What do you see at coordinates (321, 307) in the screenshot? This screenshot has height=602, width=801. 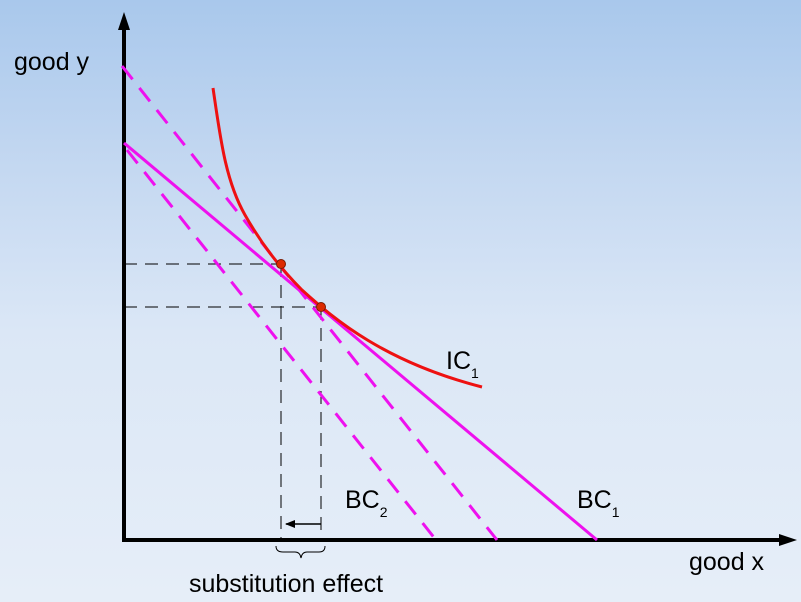 I see `tangency-point-original` at bounding box center [321, 307].